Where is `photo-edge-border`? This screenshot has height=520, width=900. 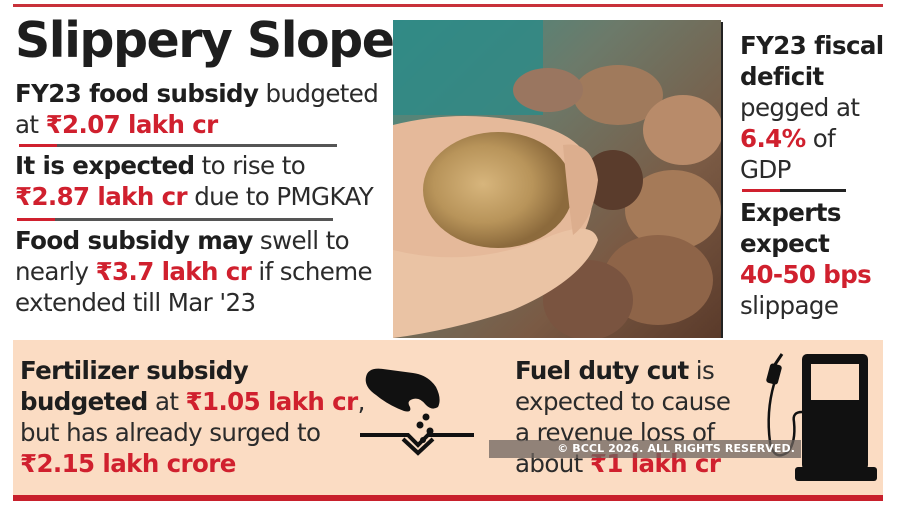
photo-edge-border is located at coordinates (722, 180).